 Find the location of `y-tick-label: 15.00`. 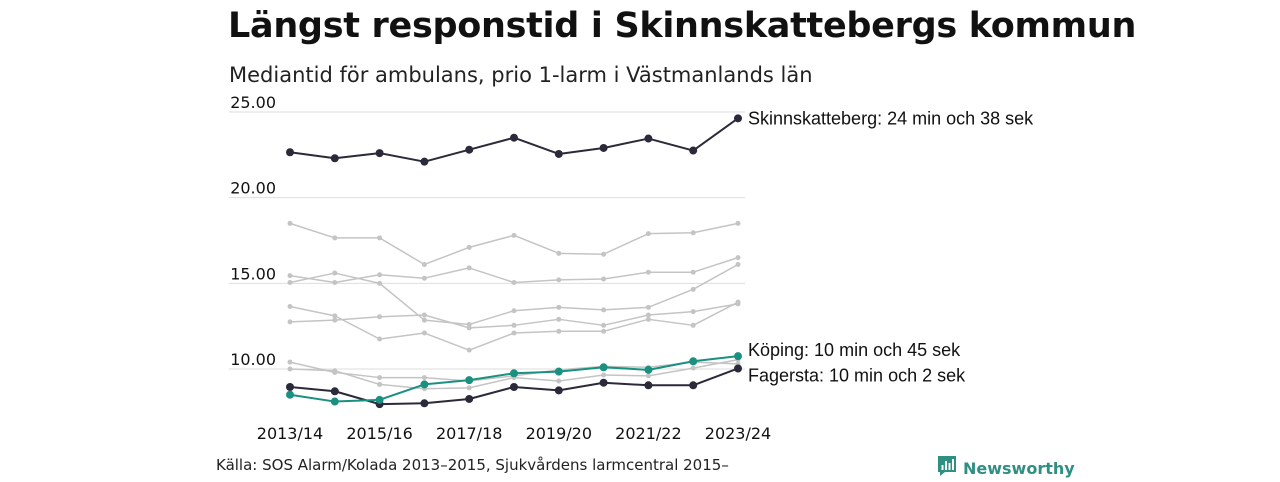

y-tick-label: 15.00 is located at coordinates (253, 273).